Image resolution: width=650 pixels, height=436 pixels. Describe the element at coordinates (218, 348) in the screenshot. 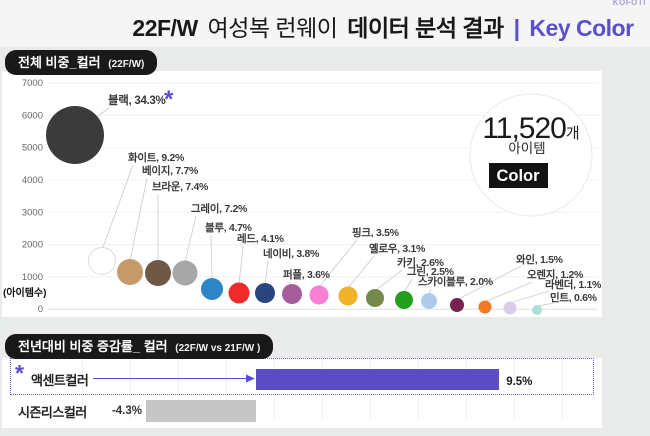

I see `section-header-yoy-sub: (22F/W vs 21F/W )` at that location.